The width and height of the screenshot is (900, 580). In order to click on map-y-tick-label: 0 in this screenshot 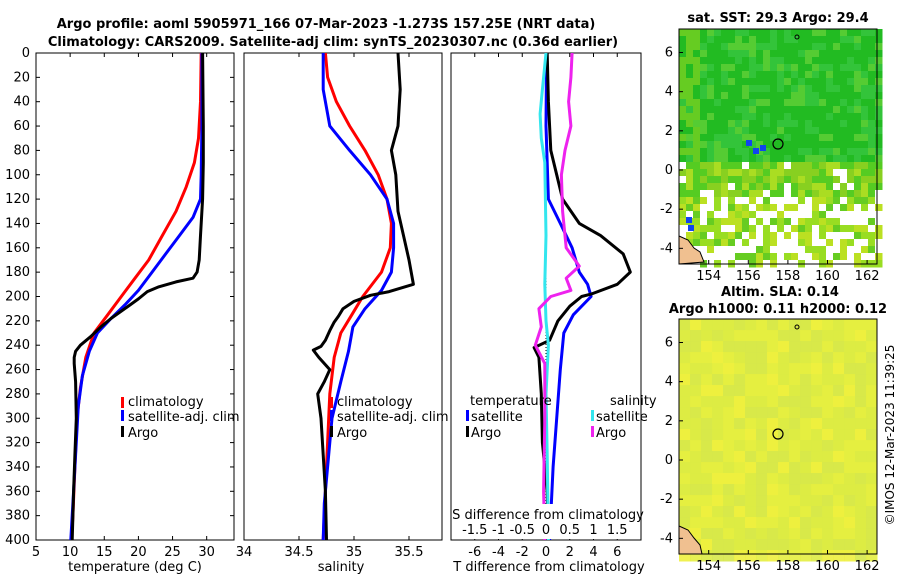, I will do `click(669, 460)`.